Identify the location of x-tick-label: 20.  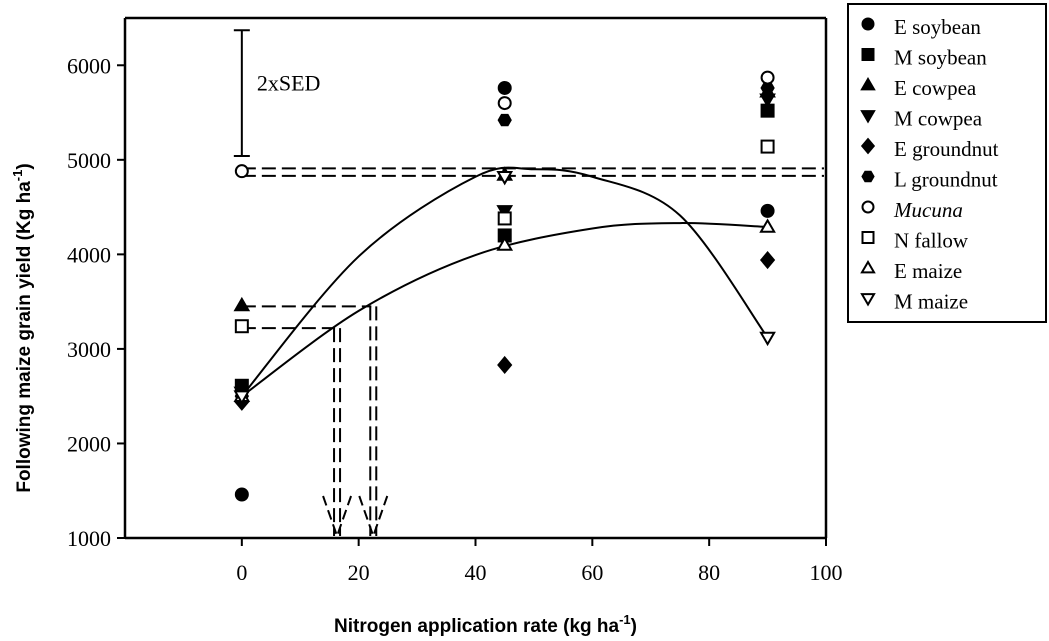
(359, 572).